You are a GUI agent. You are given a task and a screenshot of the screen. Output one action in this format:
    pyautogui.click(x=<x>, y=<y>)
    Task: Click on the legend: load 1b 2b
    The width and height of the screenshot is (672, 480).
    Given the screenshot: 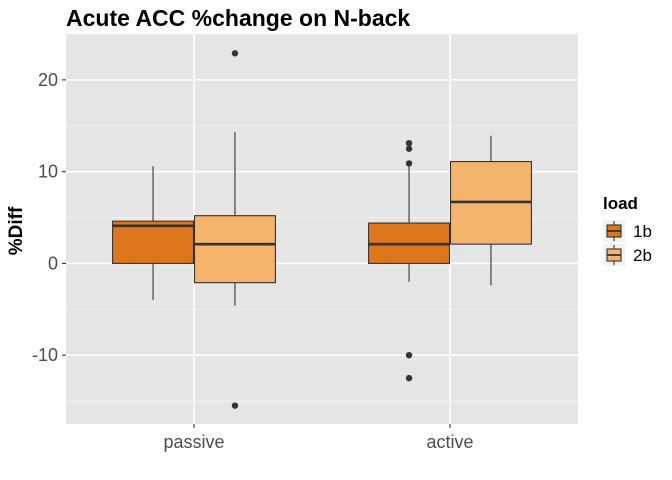 What is the action you would take?
    pyautogui.click(x=627, y=230)
    